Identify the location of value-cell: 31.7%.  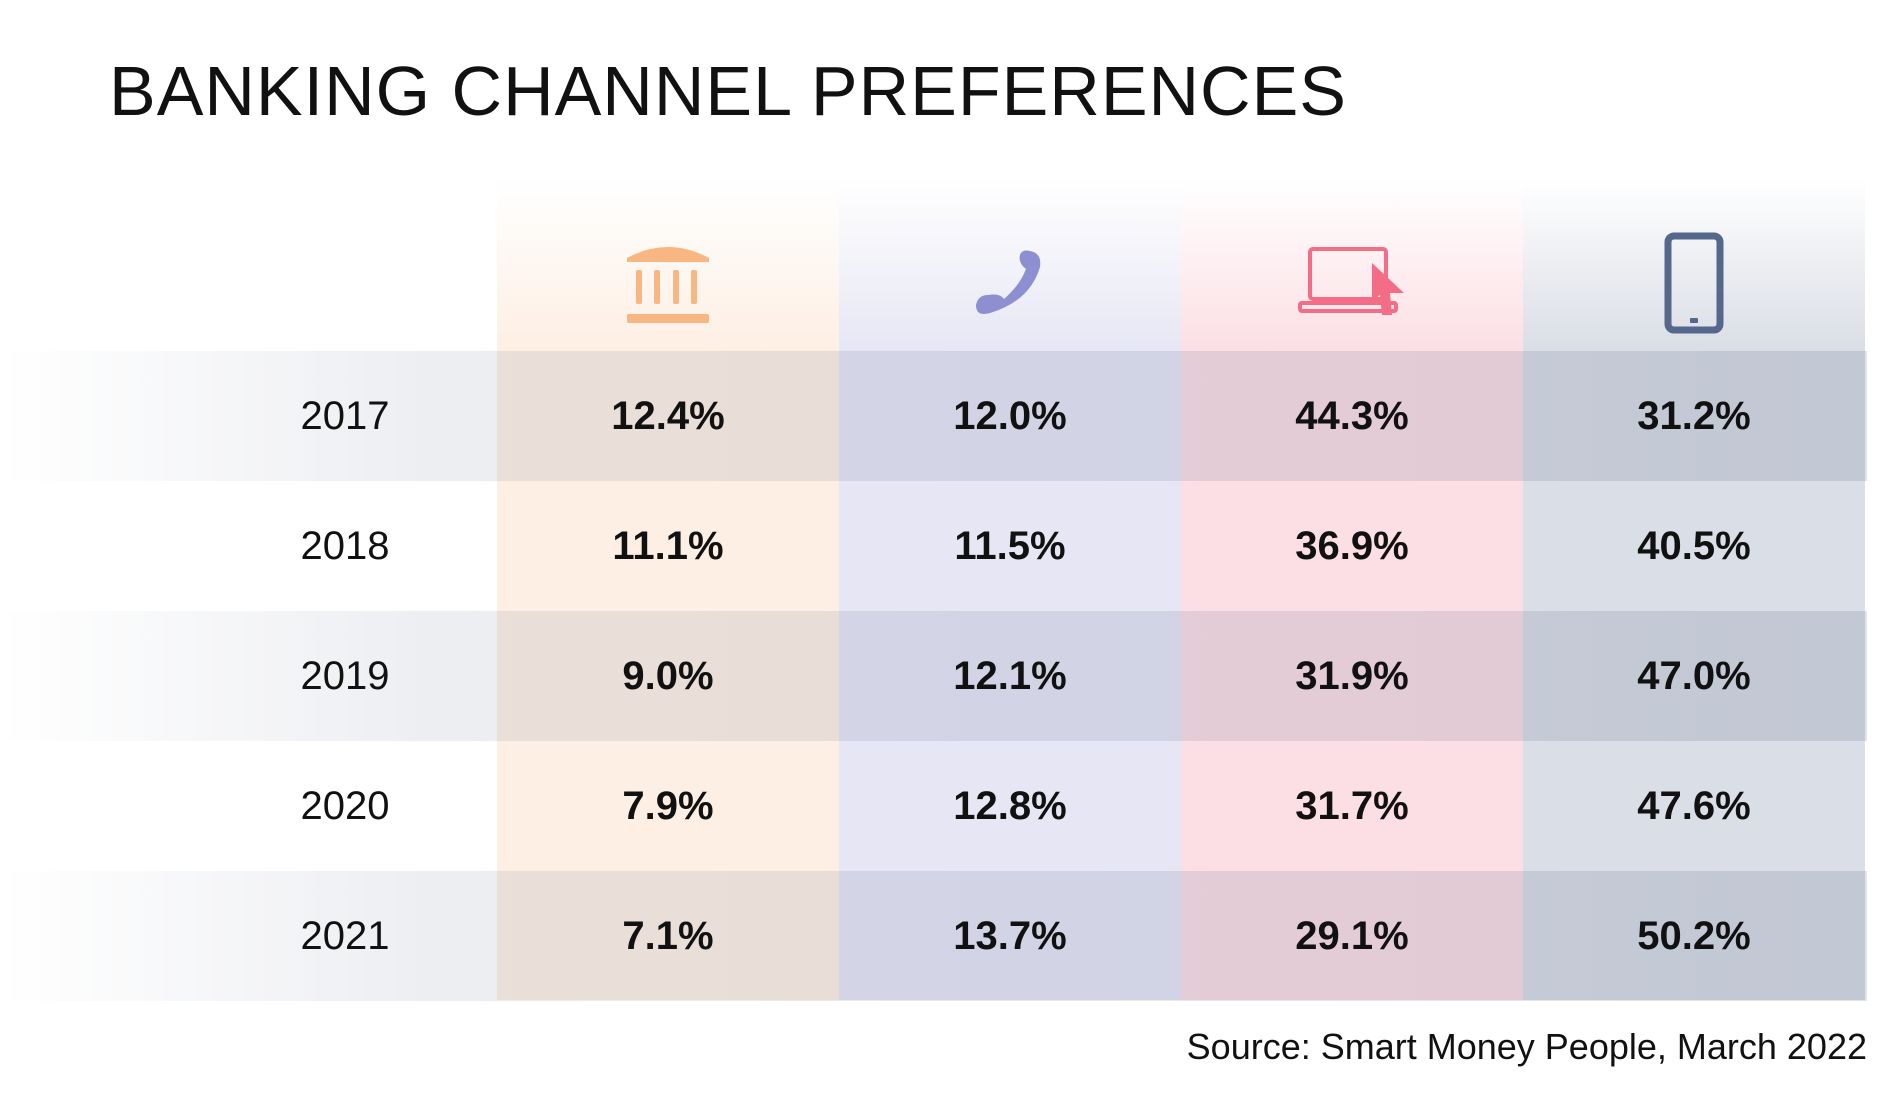
(1352, 805).